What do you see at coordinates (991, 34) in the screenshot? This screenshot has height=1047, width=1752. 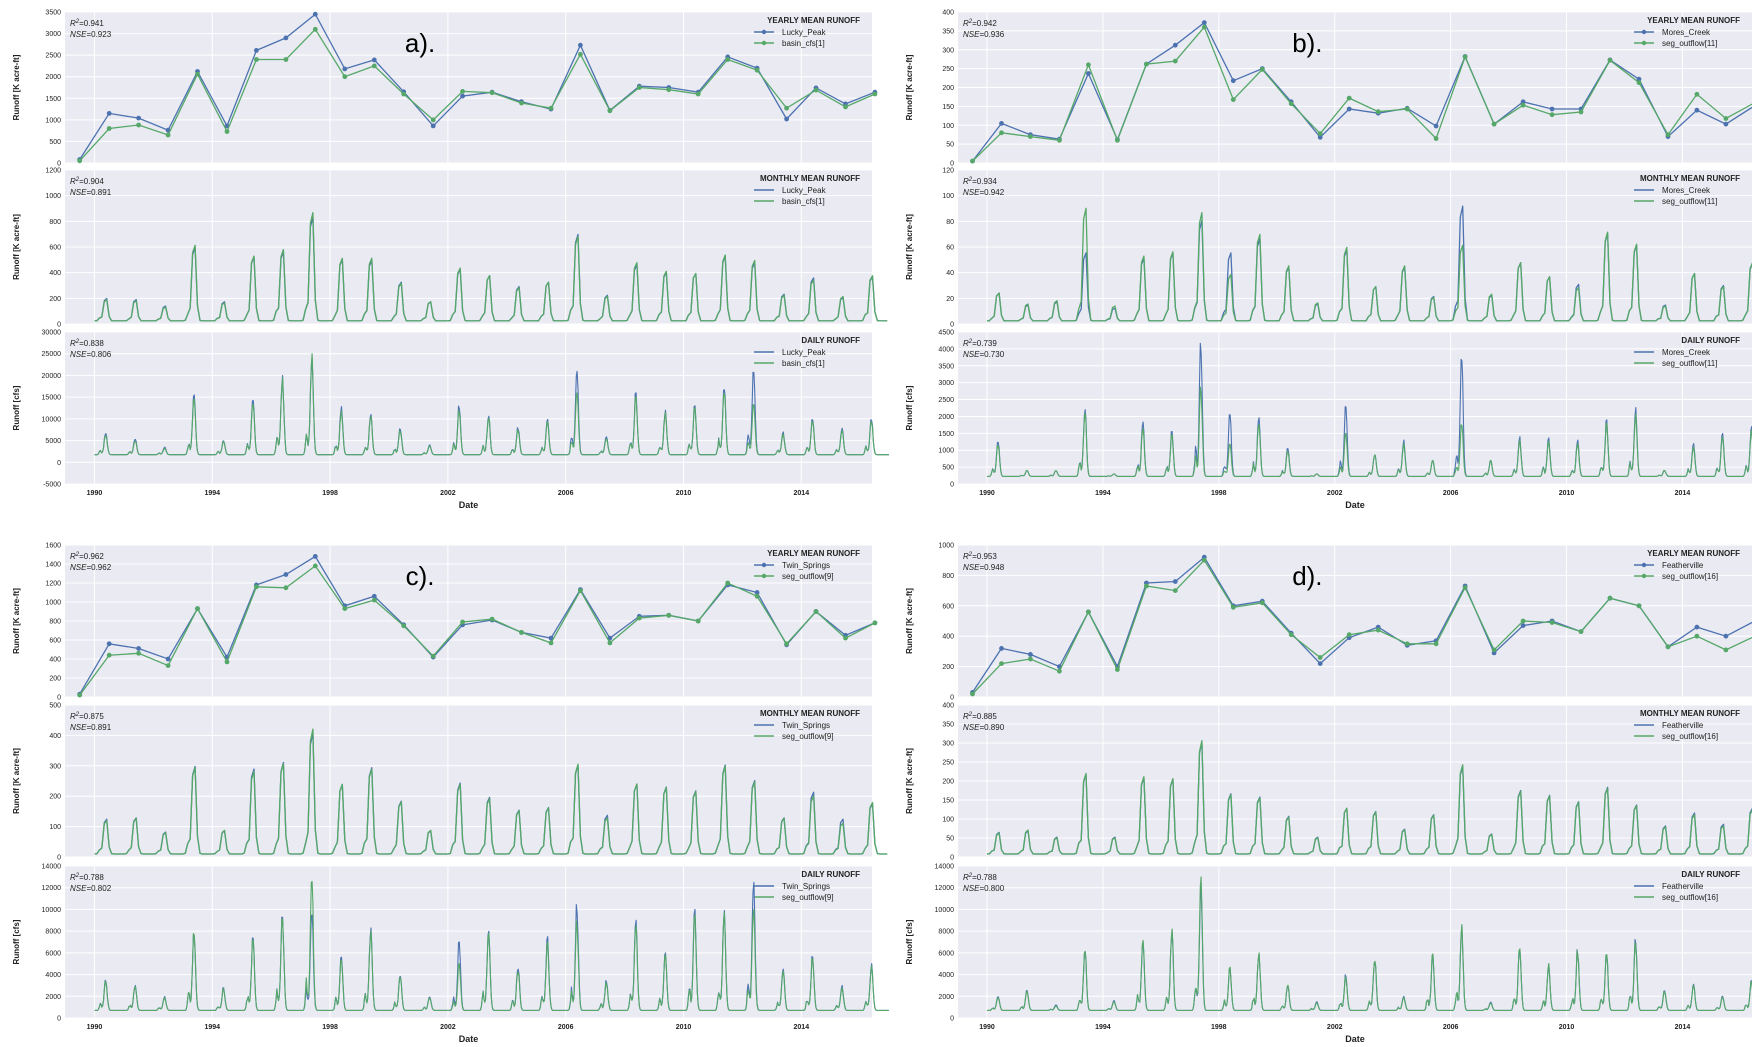 I see `nse-value: =0.936` at bounding box center [991, 34].